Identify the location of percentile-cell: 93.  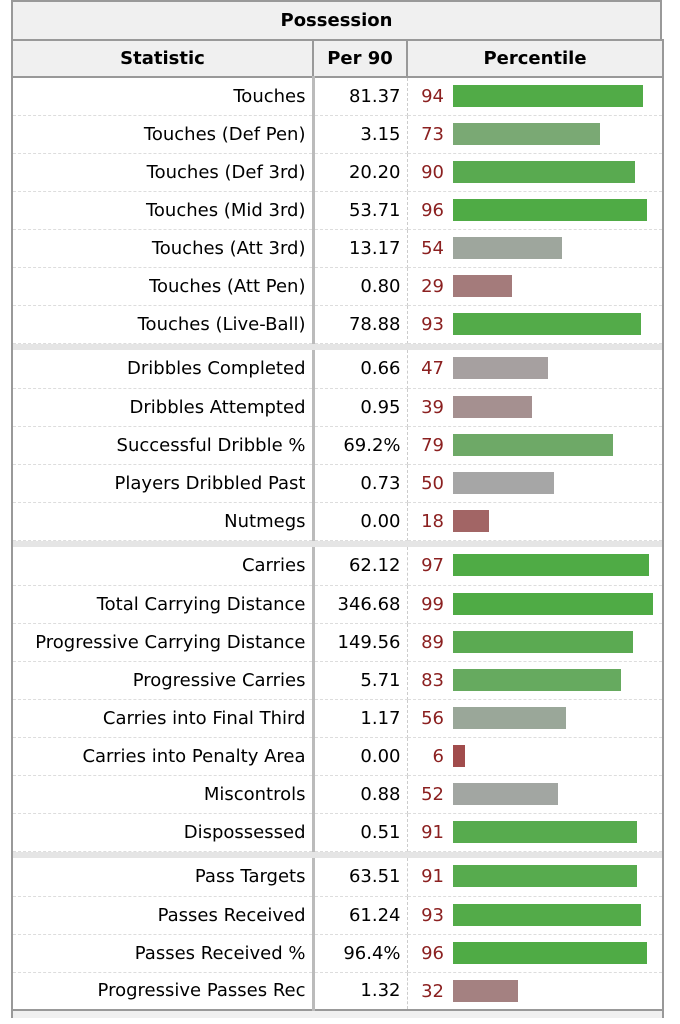
(535, 324).